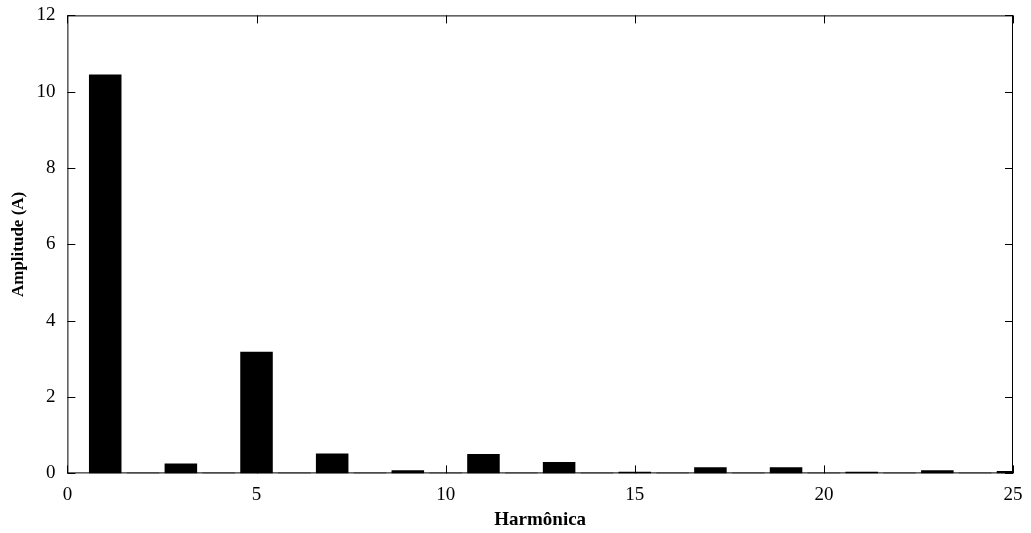  Describe the element at coordinates (824, 493) in the screenshot. I see `x-tick-label: 20` at that location.